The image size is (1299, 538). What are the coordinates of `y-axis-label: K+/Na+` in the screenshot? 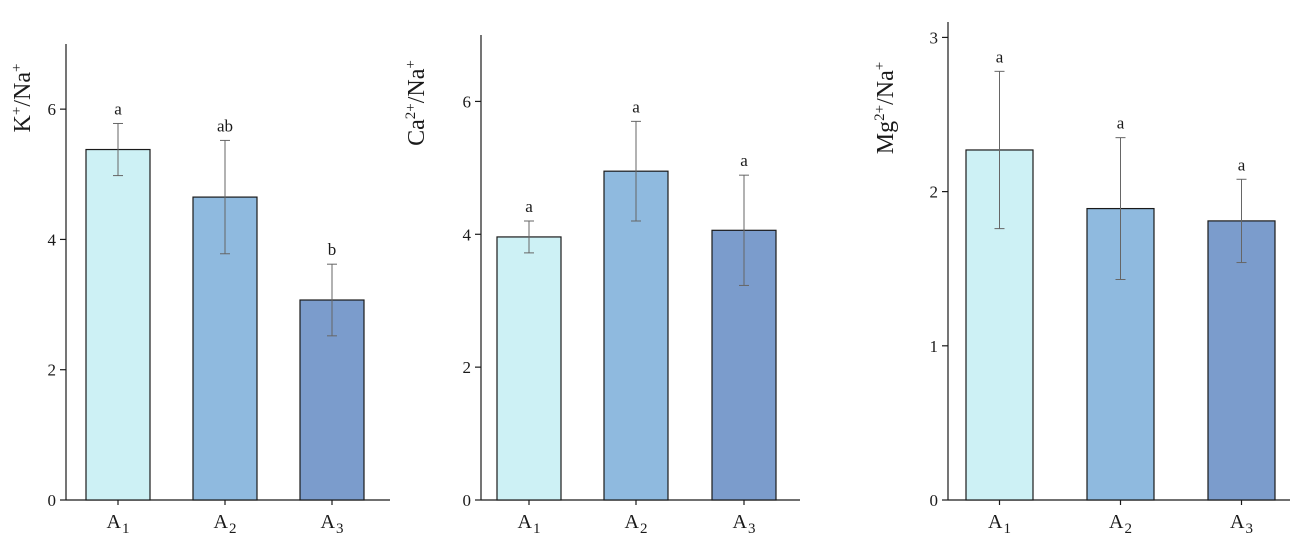 It's located at (22, 98).